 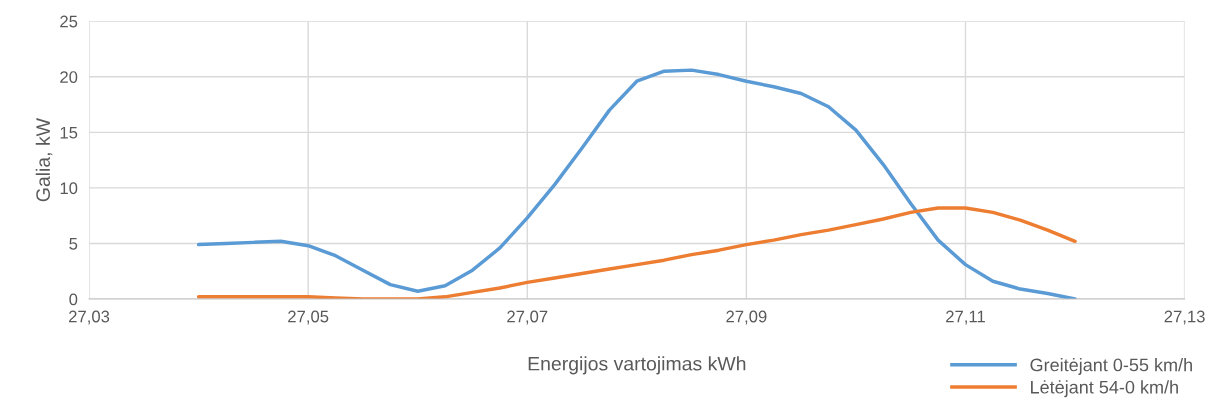 What do you see at coordinates (73, 299) in the screenshot?
I see `y-tick-label: 0` at bounding box center [73, 299].